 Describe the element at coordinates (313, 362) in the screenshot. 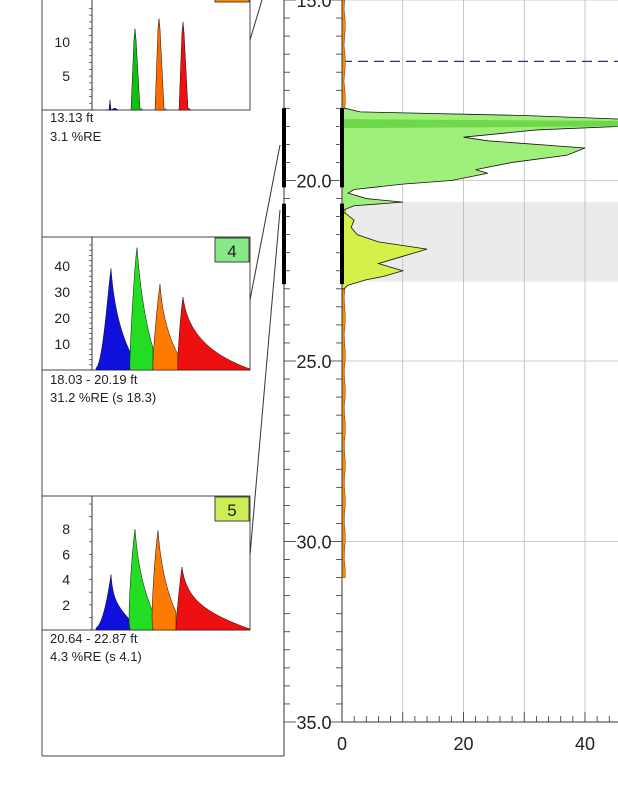

I see `depth-label: 25.0` at that location.